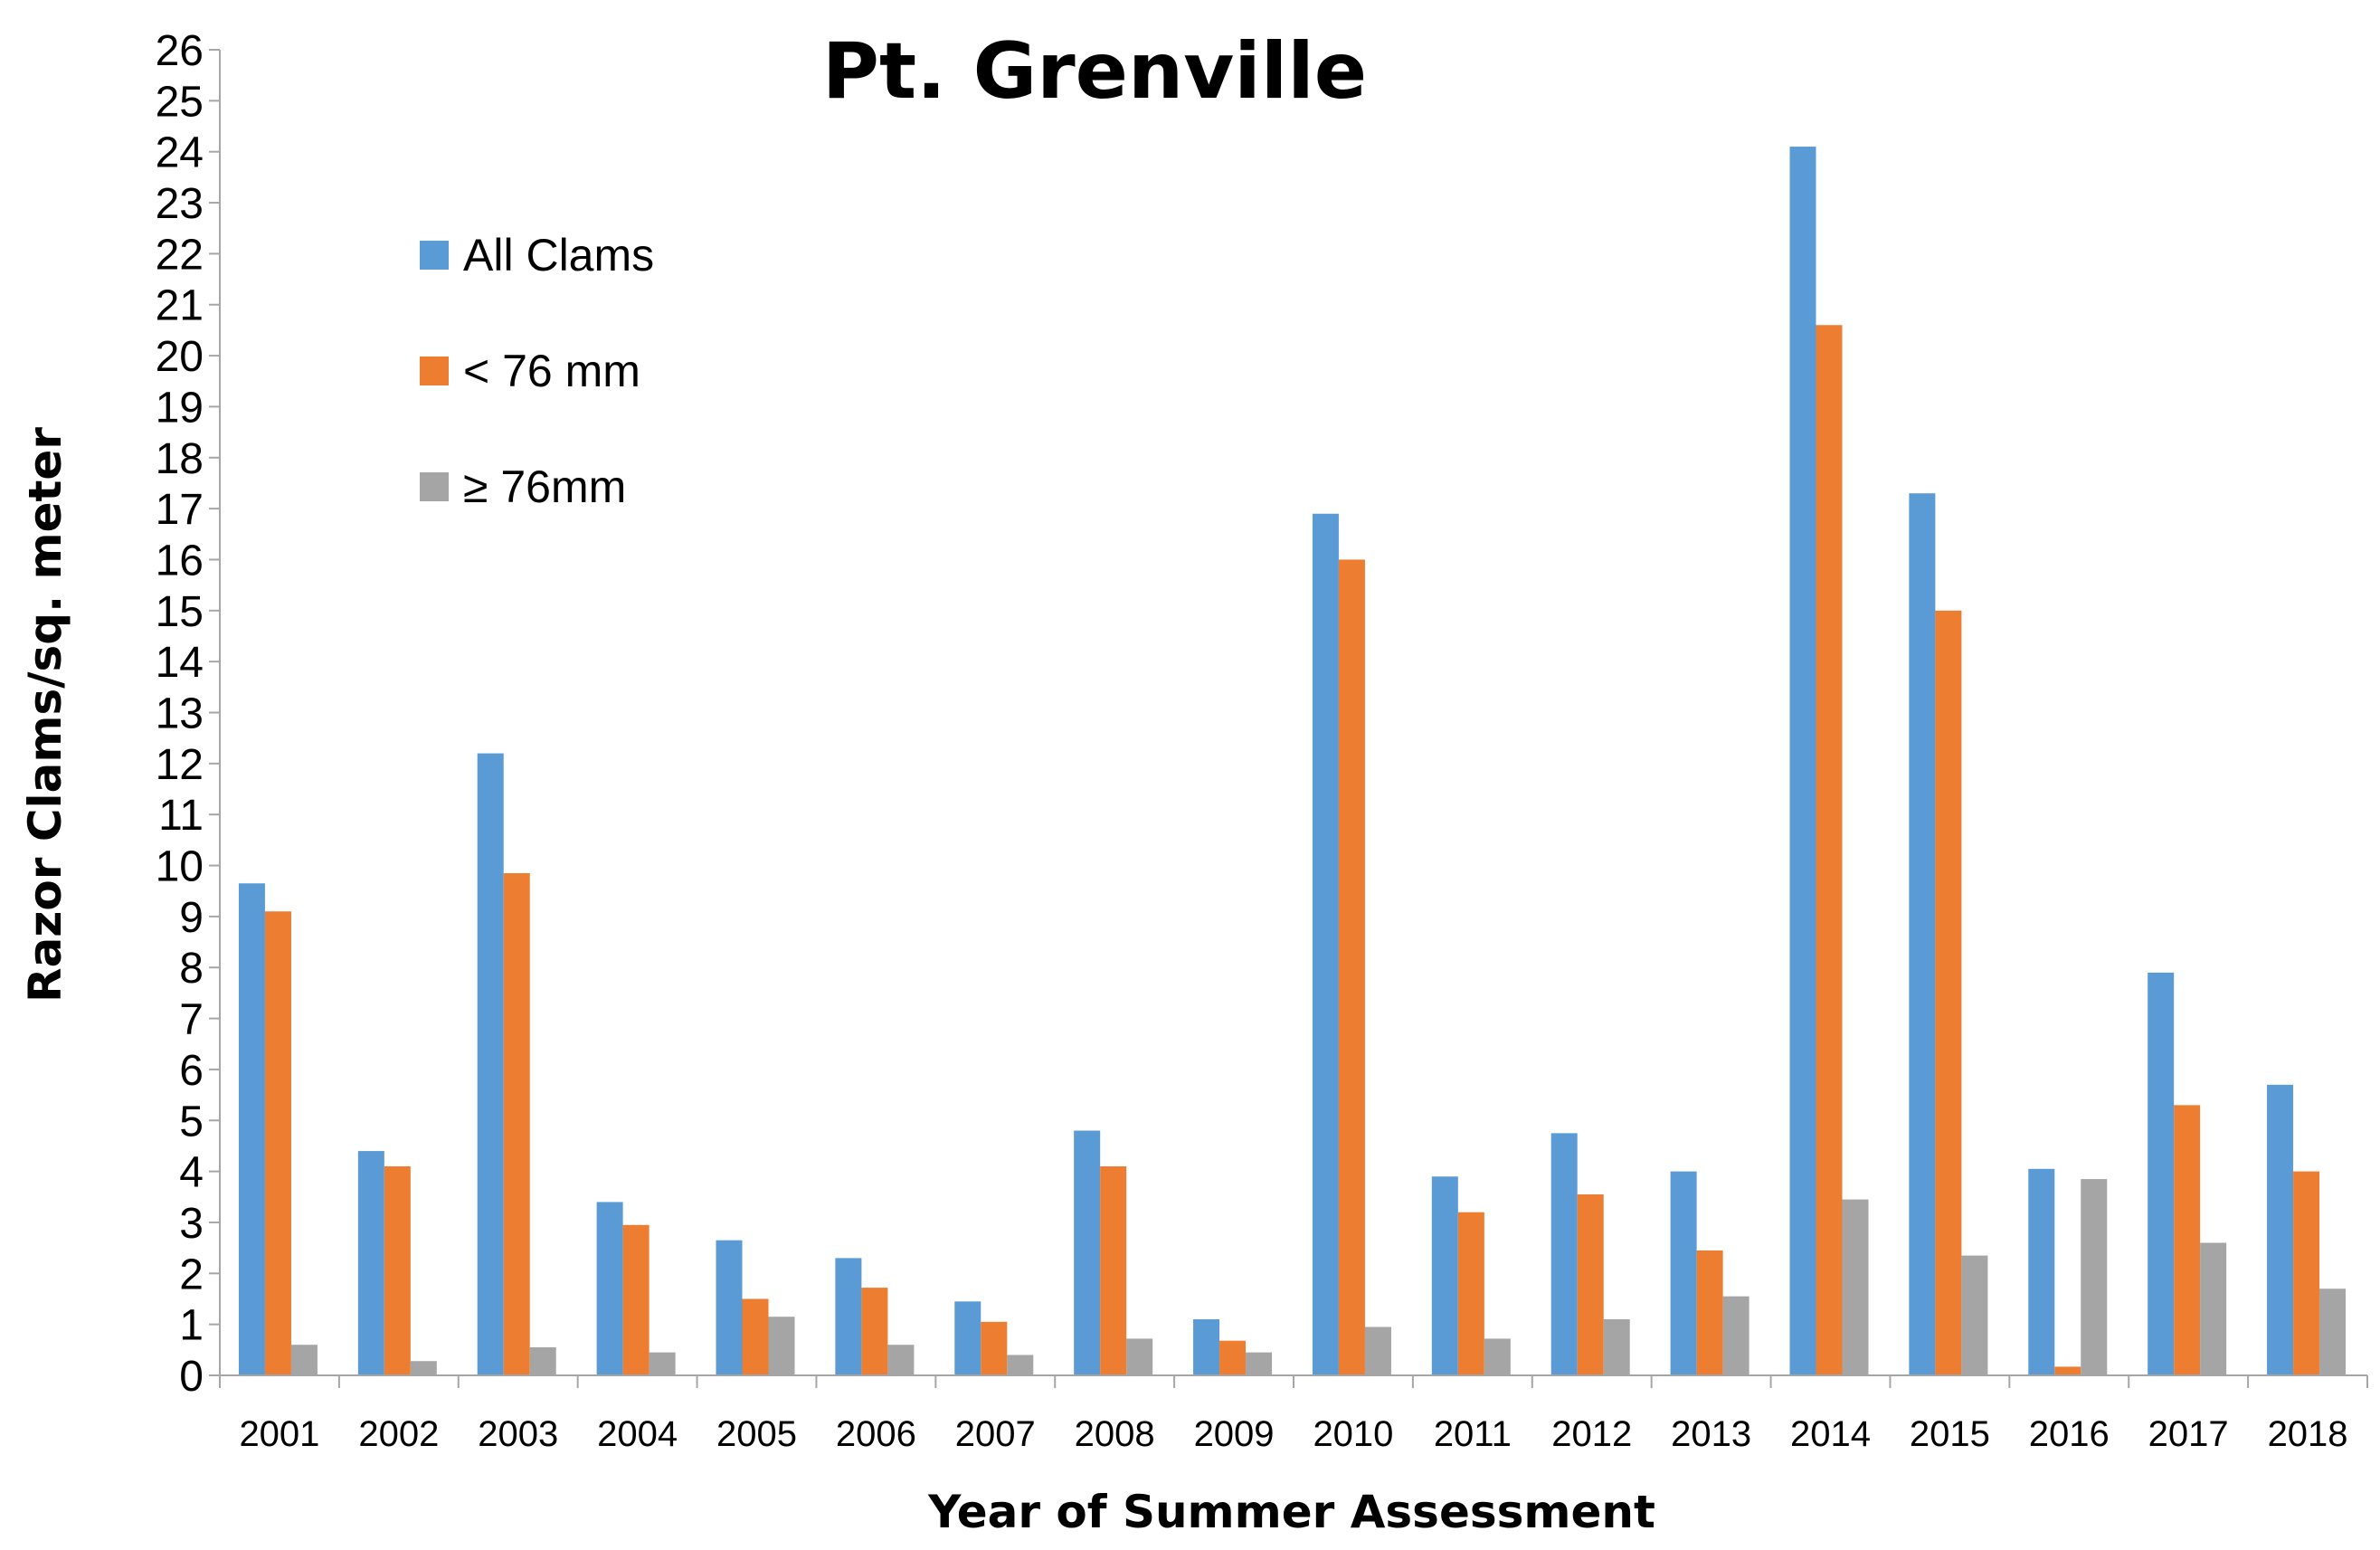 This screenshot has height=1550, width=2380. What do you see at coordinates (191, 969) in the screenshot?
I see `y-tick-label: 8` at bounding box center [191, 969].